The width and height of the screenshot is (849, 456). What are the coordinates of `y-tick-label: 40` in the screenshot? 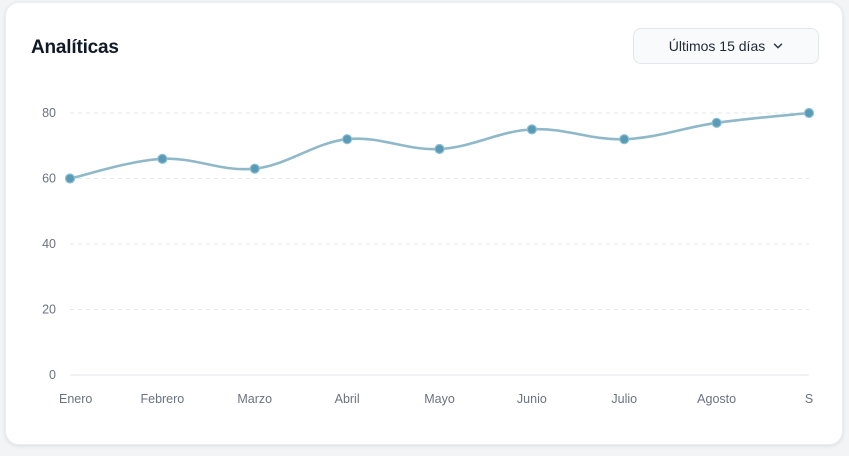 It's located at (49, 244).